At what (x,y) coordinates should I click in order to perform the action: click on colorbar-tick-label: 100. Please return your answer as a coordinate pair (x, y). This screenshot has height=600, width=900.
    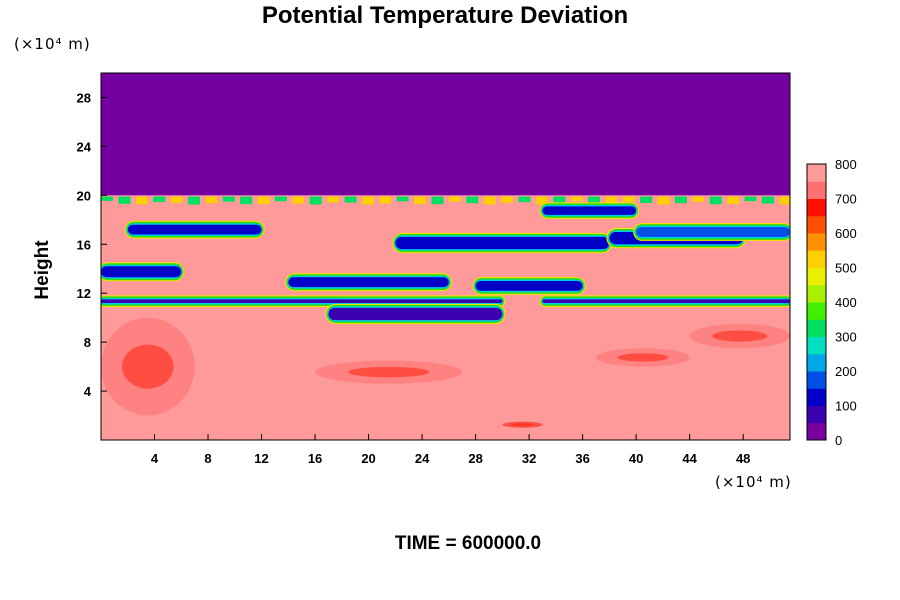
    Looking at the image, I should click on (846, 406).